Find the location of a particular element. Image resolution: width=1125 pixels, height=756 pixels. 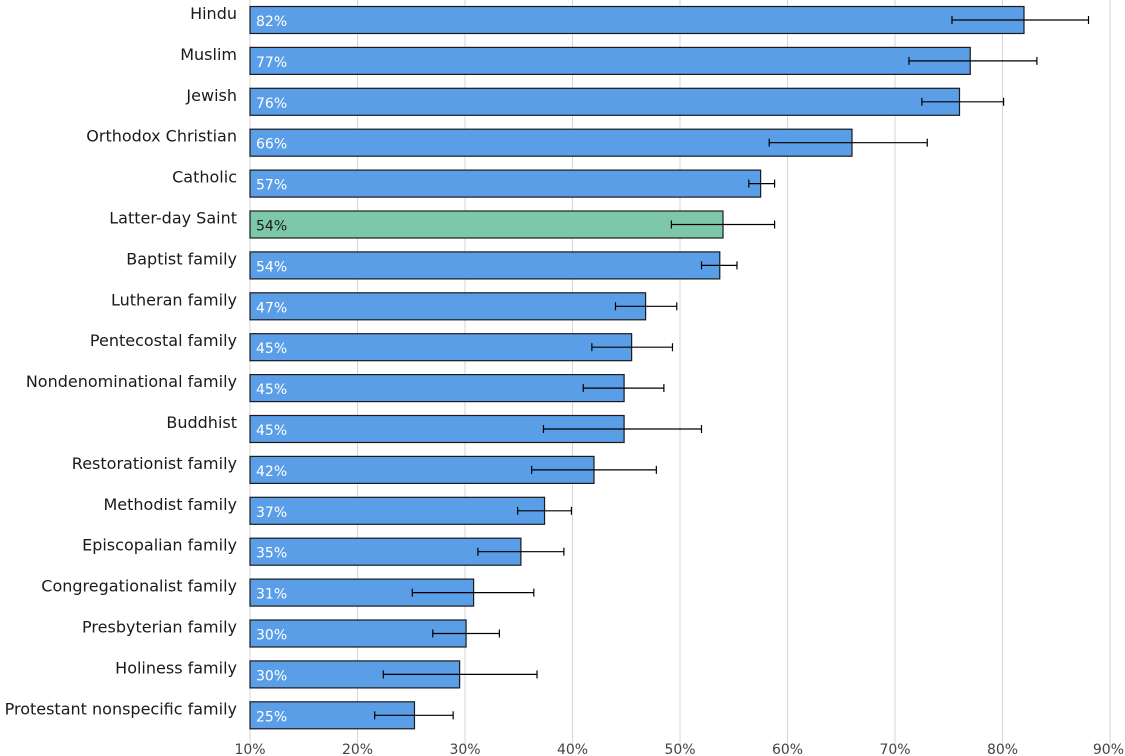

category-label: Orthodox Christian is located at coordinates (161, 136).